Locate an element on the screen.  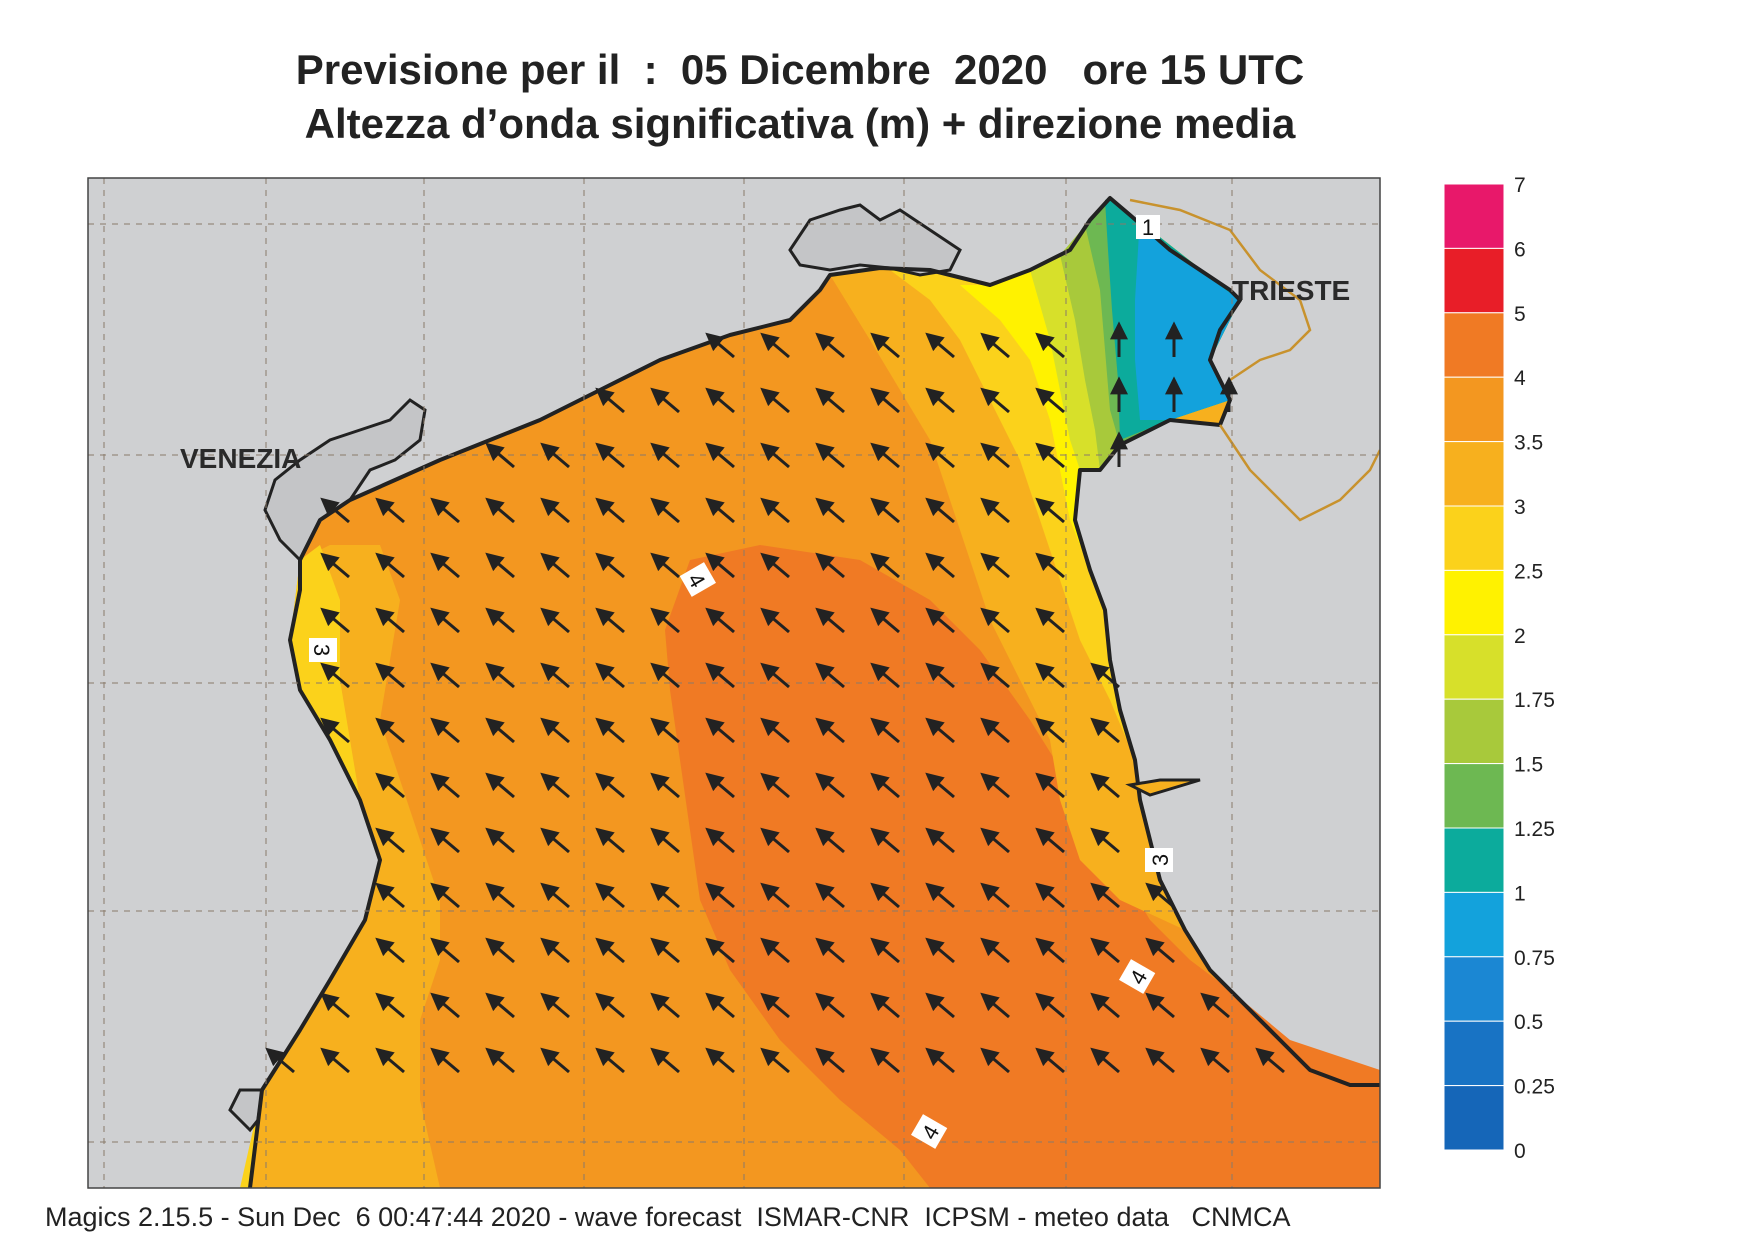
legend-label: 0 is located at coordinates (1520, 1151).